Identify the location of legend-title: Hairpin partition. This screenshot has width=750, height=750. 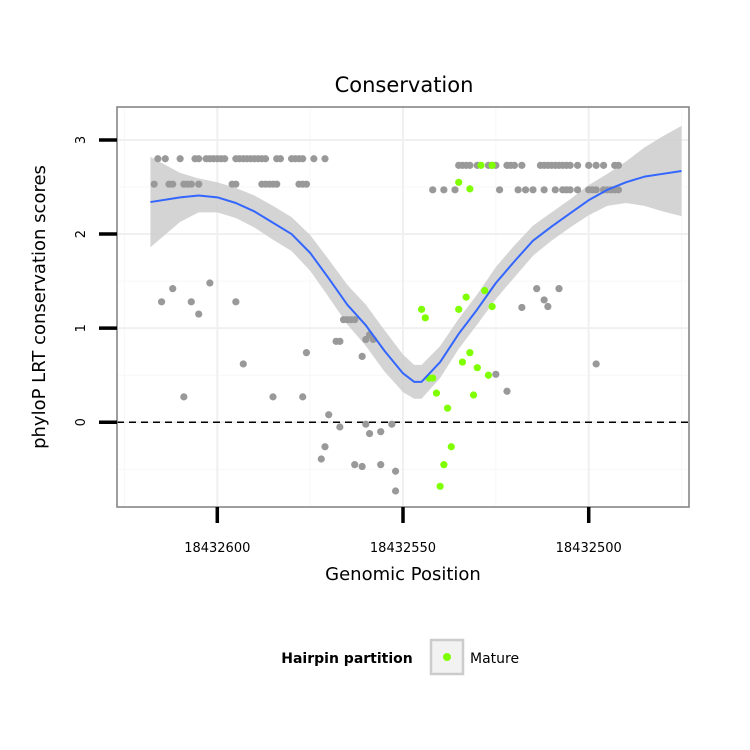
(346, 659).